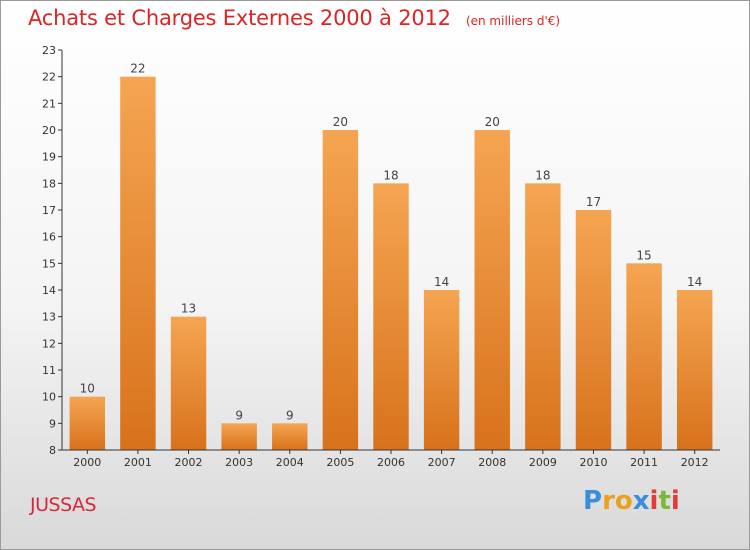 The width and height of the screenshot is (750, 550). What do you see at coordinates (623, 501) in the screenshot?
I see `logo-letter: o` at bounding box center [623, 501].